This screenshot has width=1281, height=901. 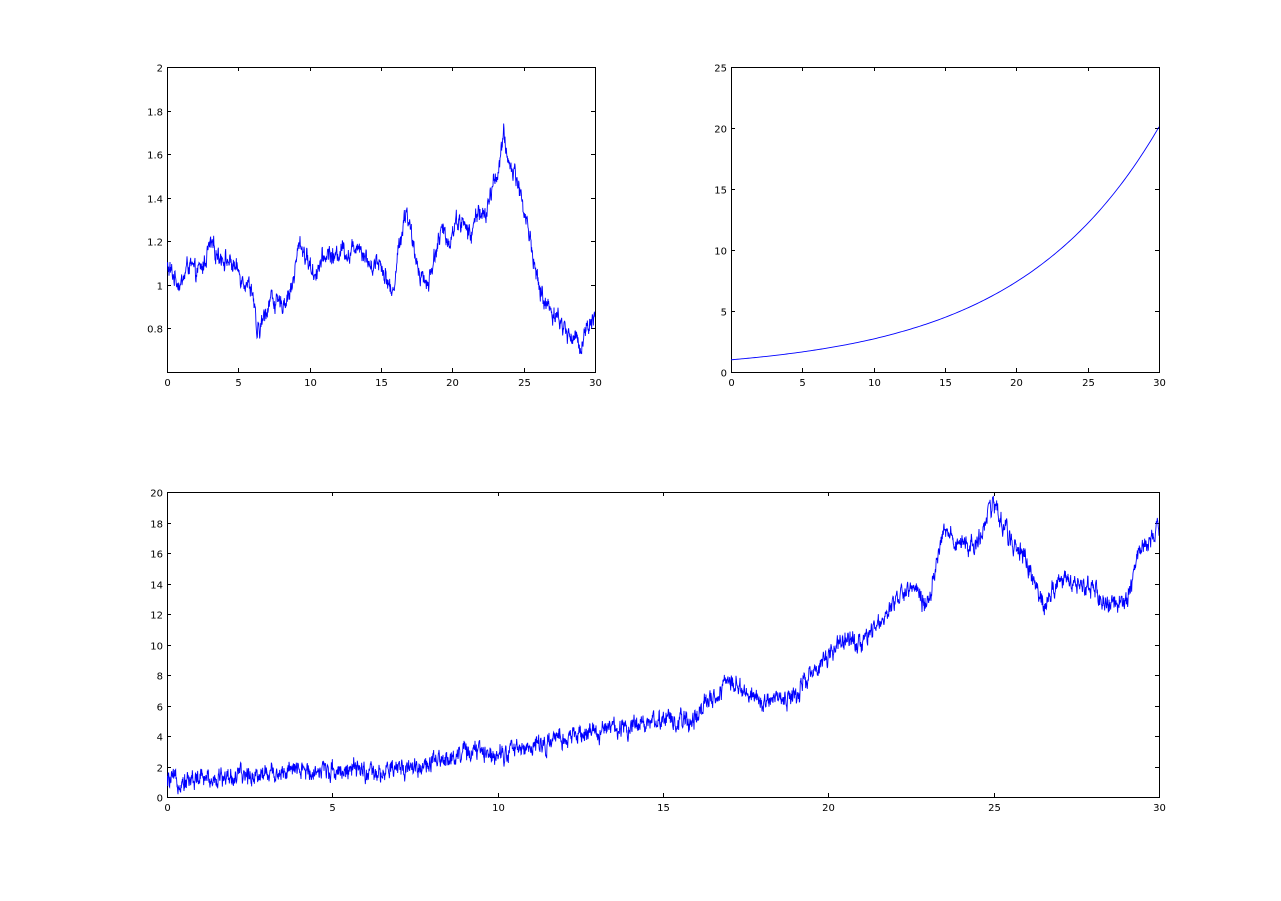 What do you see at coordinates (156, 586) in the screenshot?
I see `y-tick-label: 14` at bounding box center [156, 586].